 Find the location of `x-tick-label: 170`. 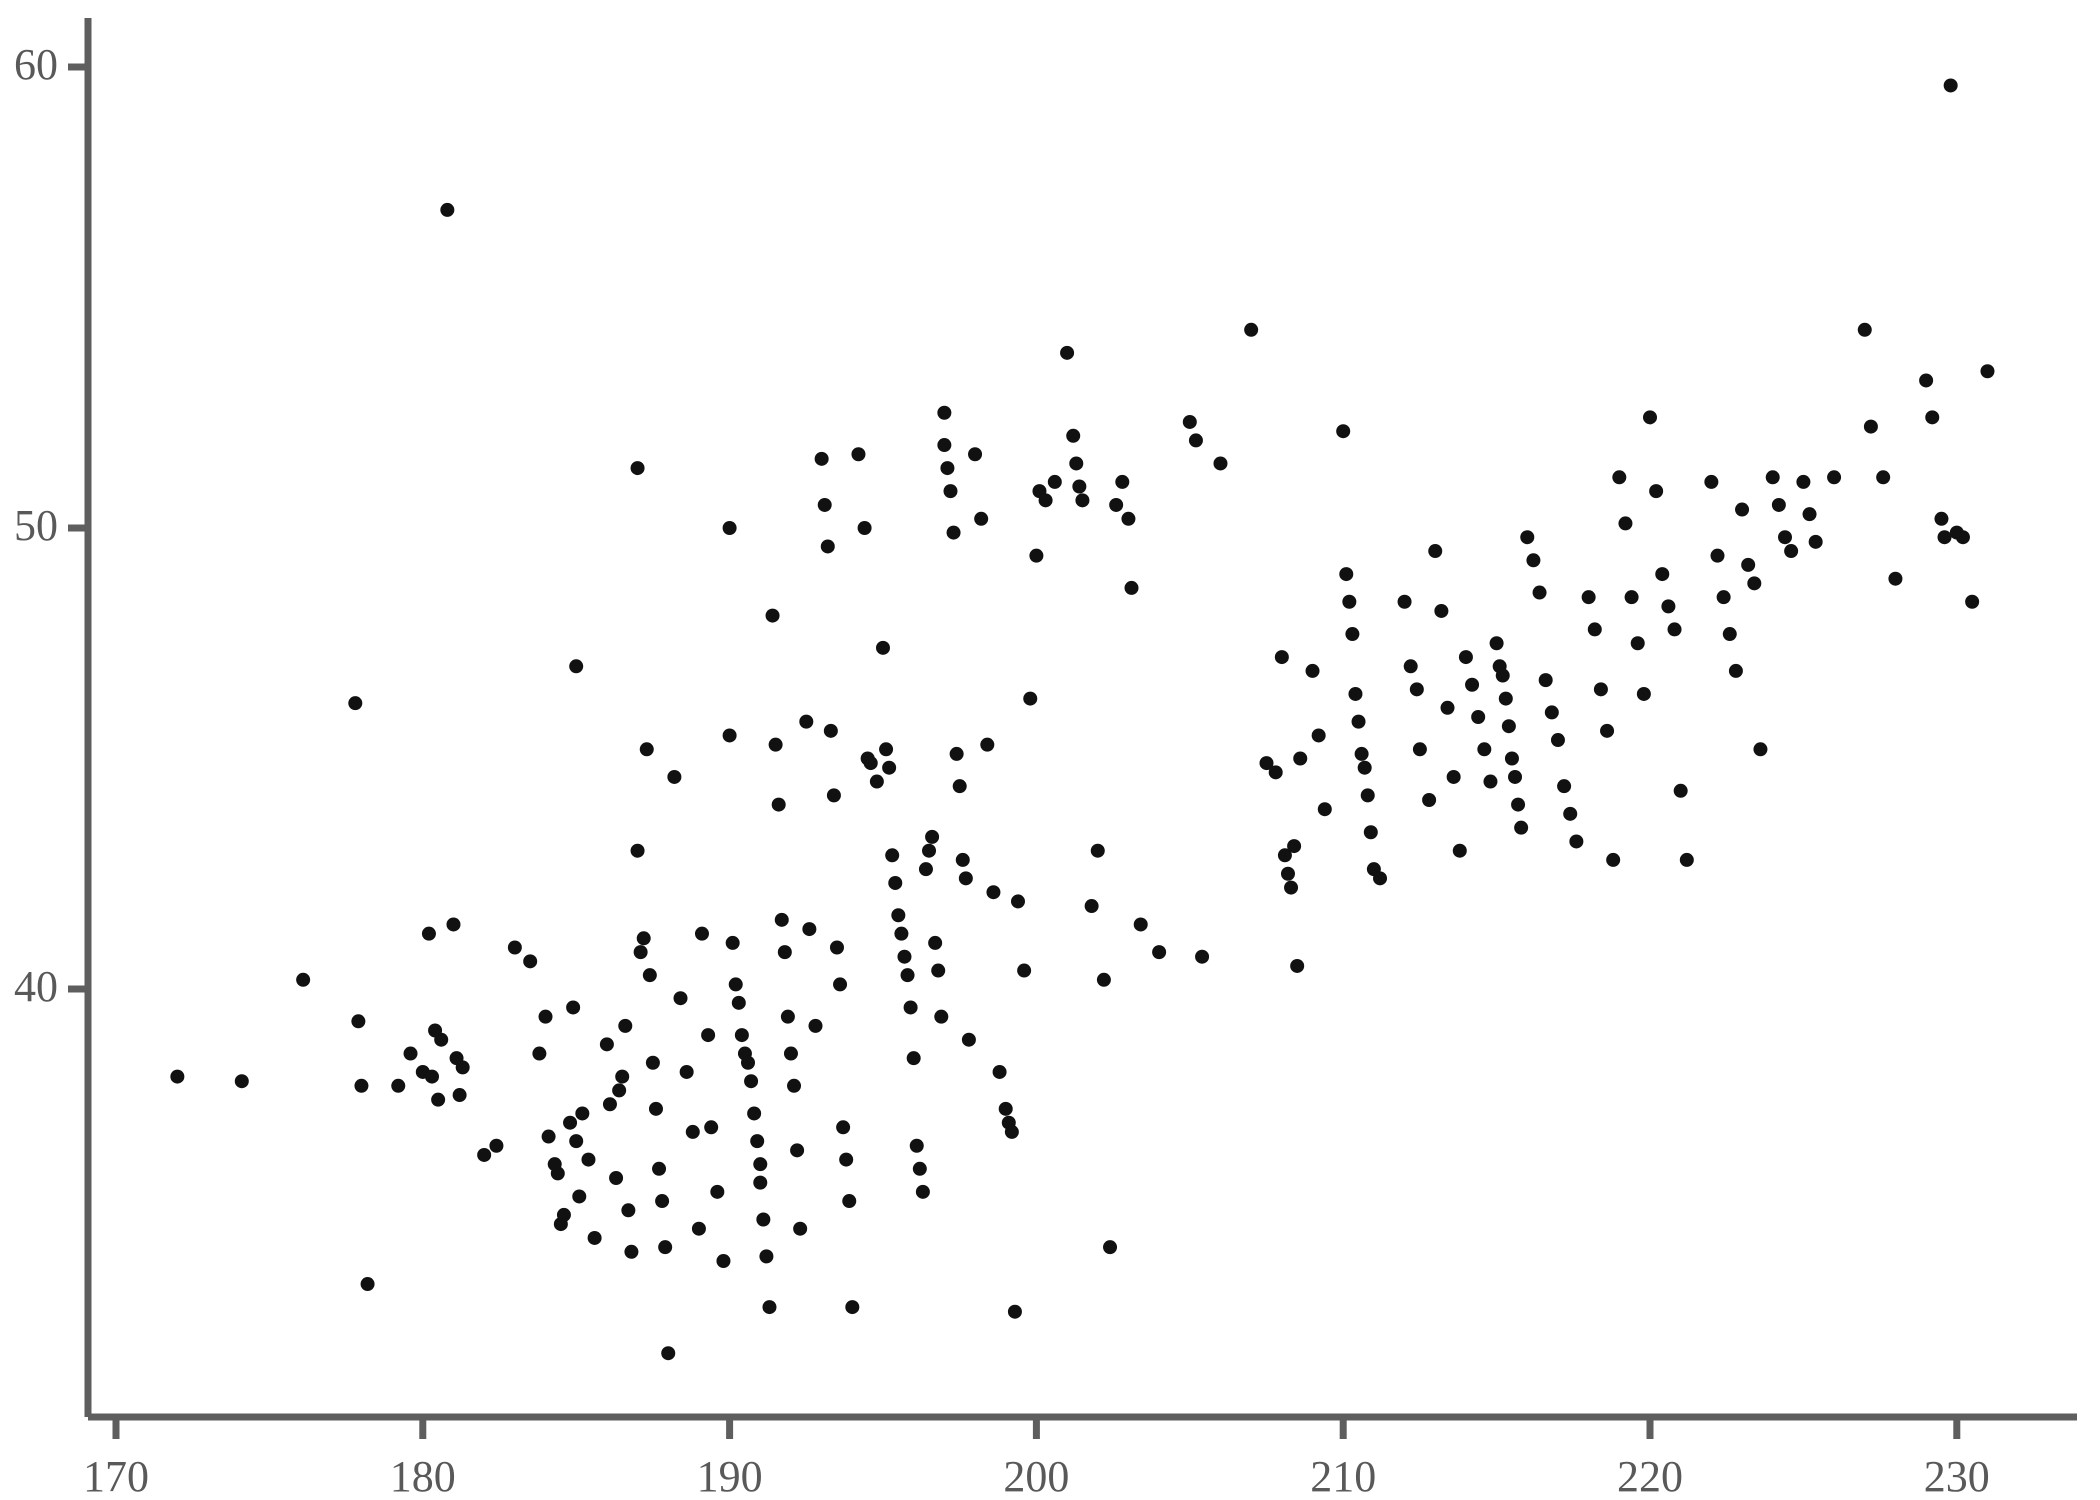

x-tick-label: 170 is located at coordinates (116, 1476).